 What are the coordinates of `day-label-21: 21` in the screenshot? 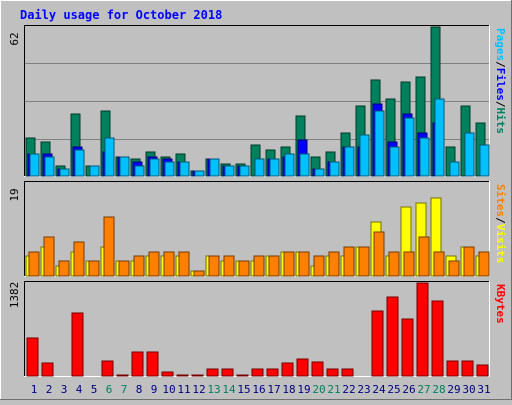 It's located at (333, 389).